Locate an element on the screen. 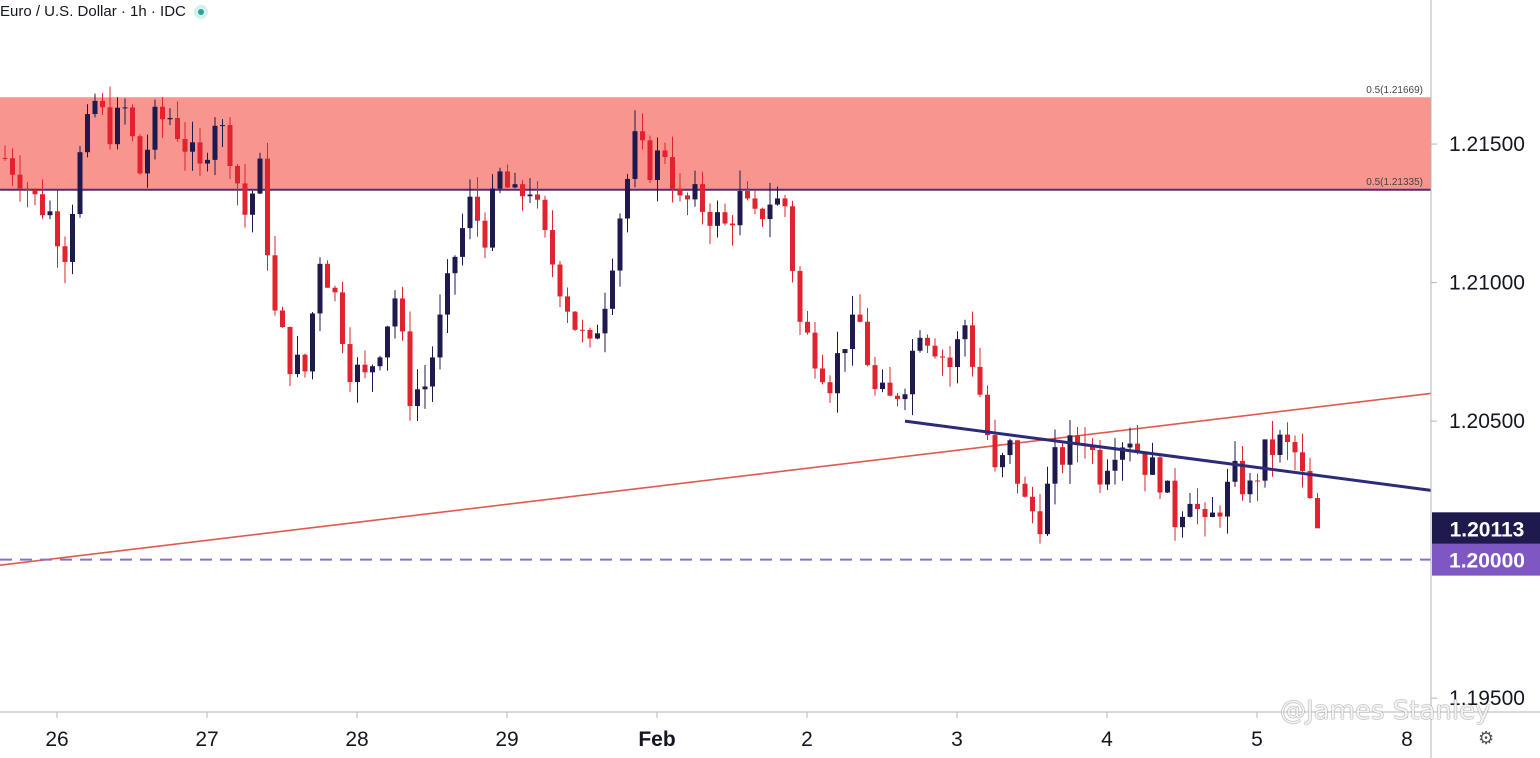 This screenshot has height=758, width=1540. last-price-tag is located at coordinates (1486, 528).